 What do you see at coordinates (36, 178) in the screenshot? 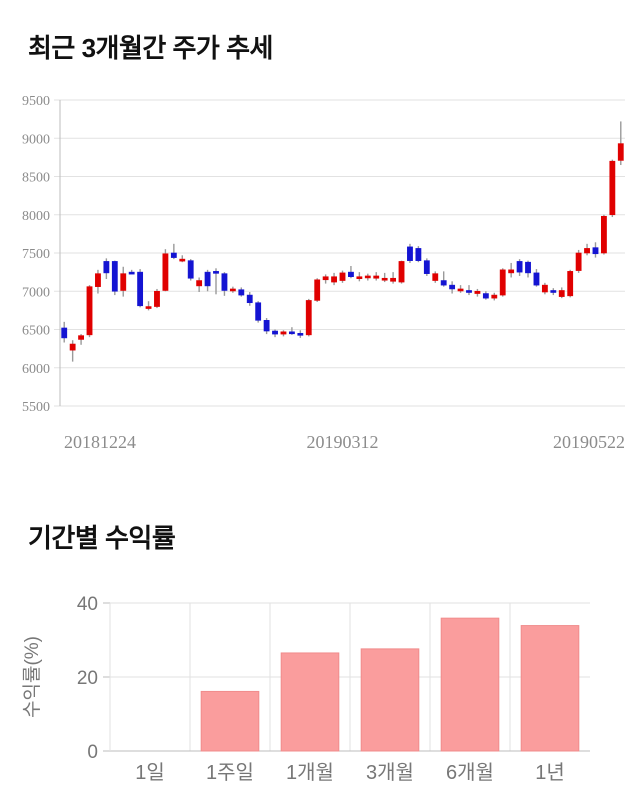
I see `y-tick-label: 8500` at bounding box center [36, 178].